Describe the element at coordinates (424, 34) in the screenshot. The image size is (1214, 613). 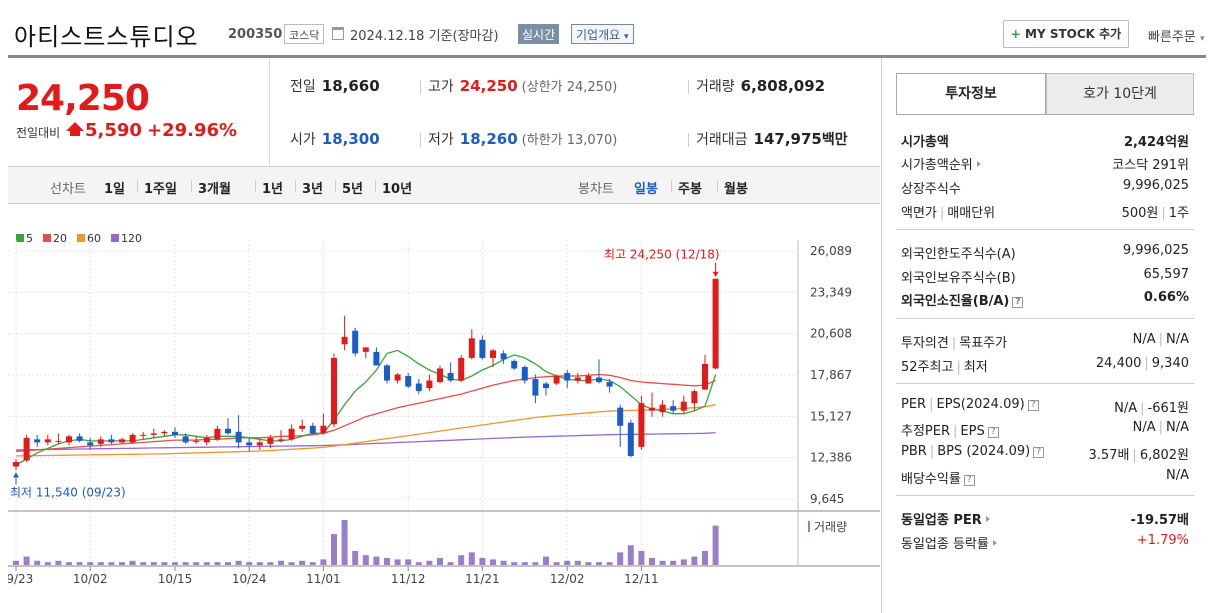
I see `quote-date: 2024.12.18 기준(장마감)` at that location.